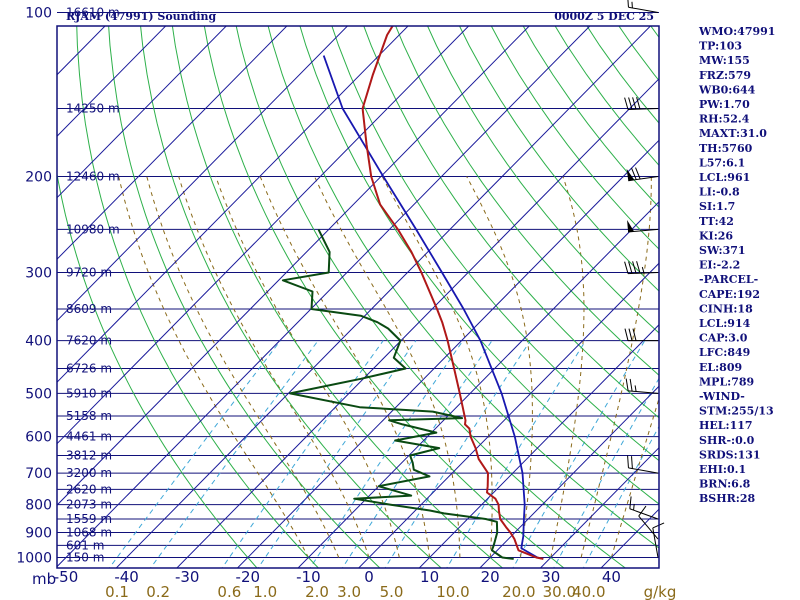 Image resolution: width=800 pixels, height=600 pixels. I want to click on index-line: SRDS:131, so click(730, 454).